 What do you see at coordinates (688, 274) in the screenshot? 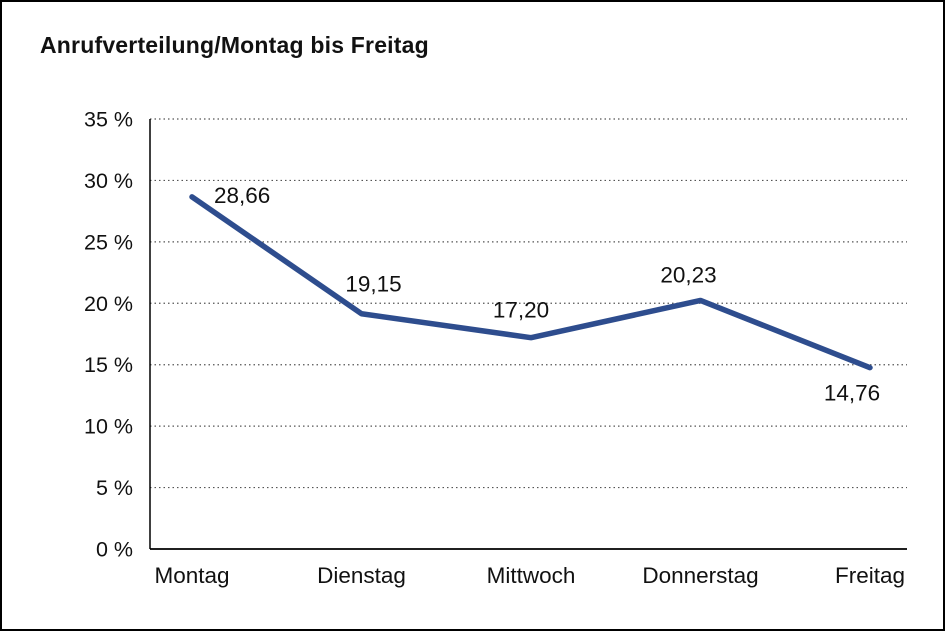
I see `value-label: 20,23` at bounding box center [688, 274].